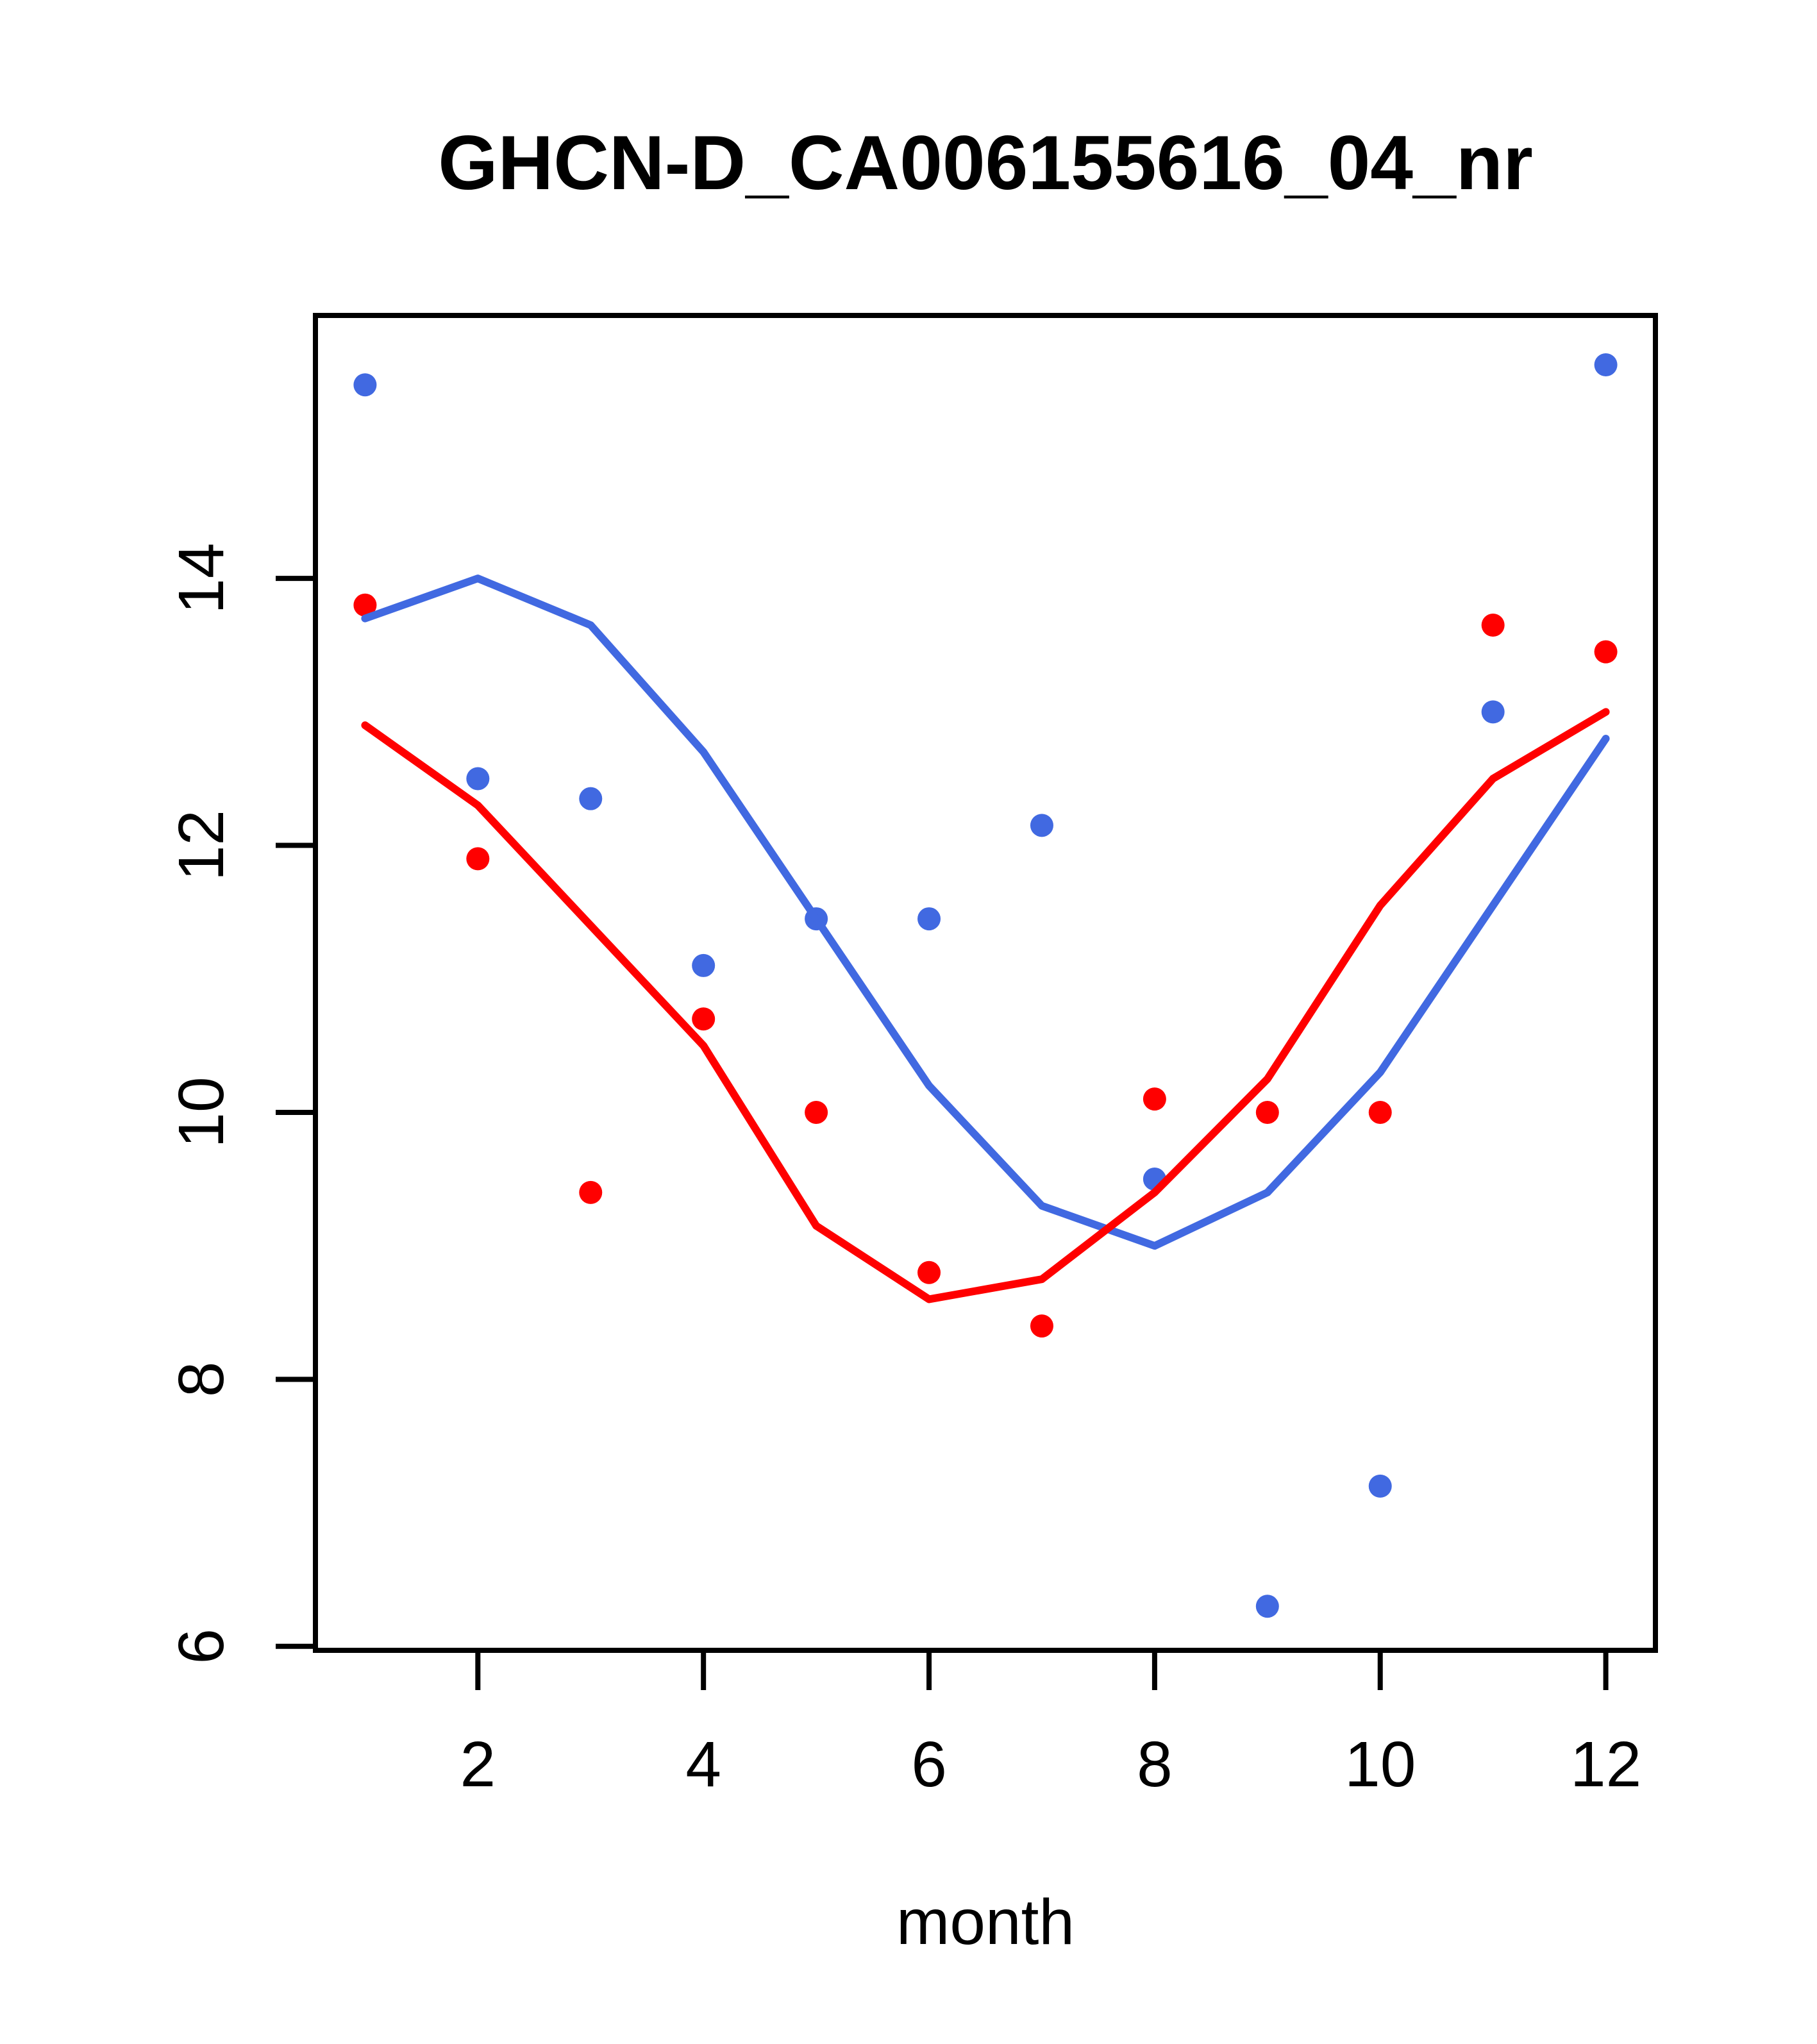  I want to click on data-point-red-points-m12, so click(1606, 652).